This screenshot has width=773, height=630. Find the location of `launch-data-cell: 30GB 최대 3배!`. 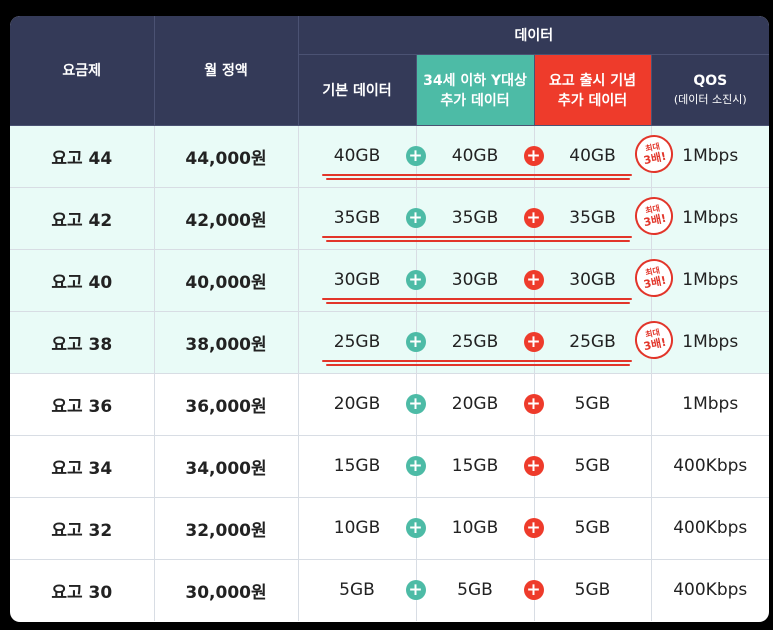

launch-data-cell: 30GB 최대 3배! is located at coordinates (605, 280).